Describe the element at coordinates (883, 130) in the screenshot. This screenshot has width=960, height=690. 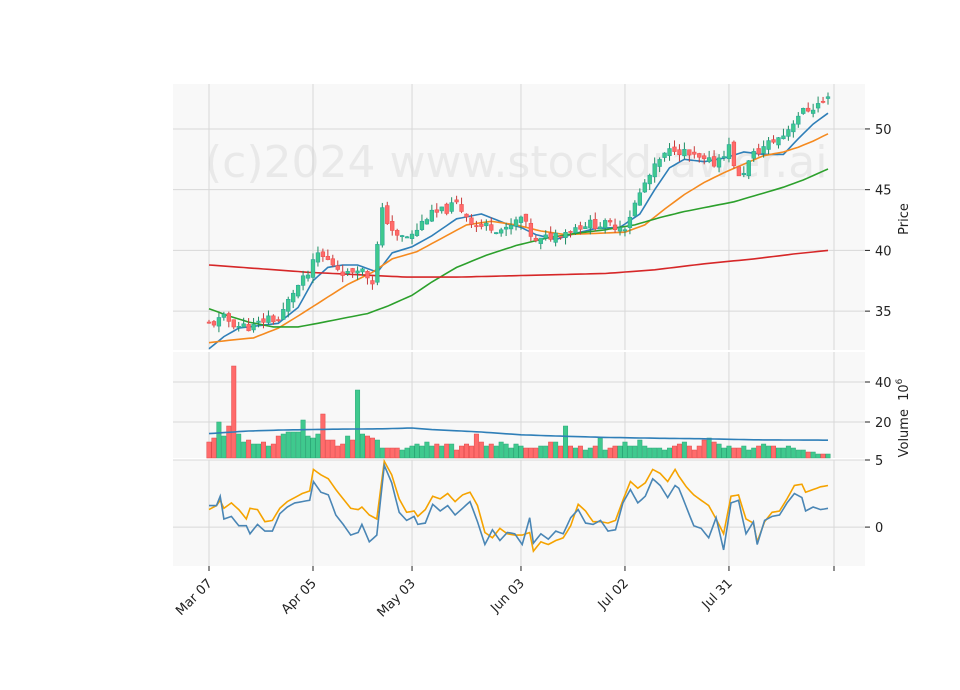
I see `price-ytick-label: 50` at that location.